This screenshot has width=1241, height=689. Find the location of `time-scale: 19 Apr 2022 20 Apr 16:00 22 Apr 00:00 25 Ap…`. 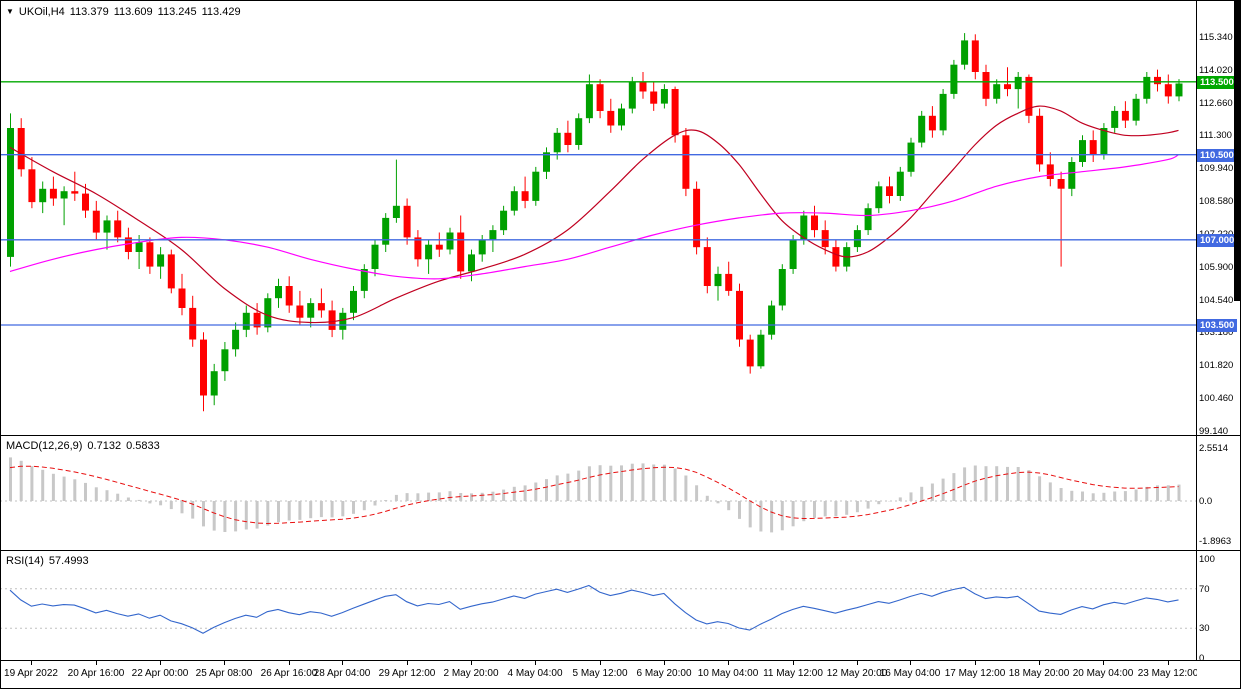

time-scale: 19 Apr 2022 20 Apr 16:00 22 Apr 00:00 25 Ap… is located at coordinates (598, 674).